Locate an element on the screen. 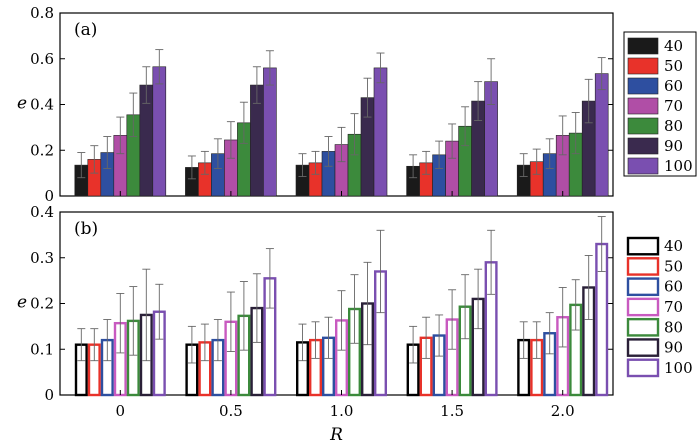 Image resolution: width=700 pixels, height=447 pixels. panel-label: (a) is located at coordinates (85, 30).